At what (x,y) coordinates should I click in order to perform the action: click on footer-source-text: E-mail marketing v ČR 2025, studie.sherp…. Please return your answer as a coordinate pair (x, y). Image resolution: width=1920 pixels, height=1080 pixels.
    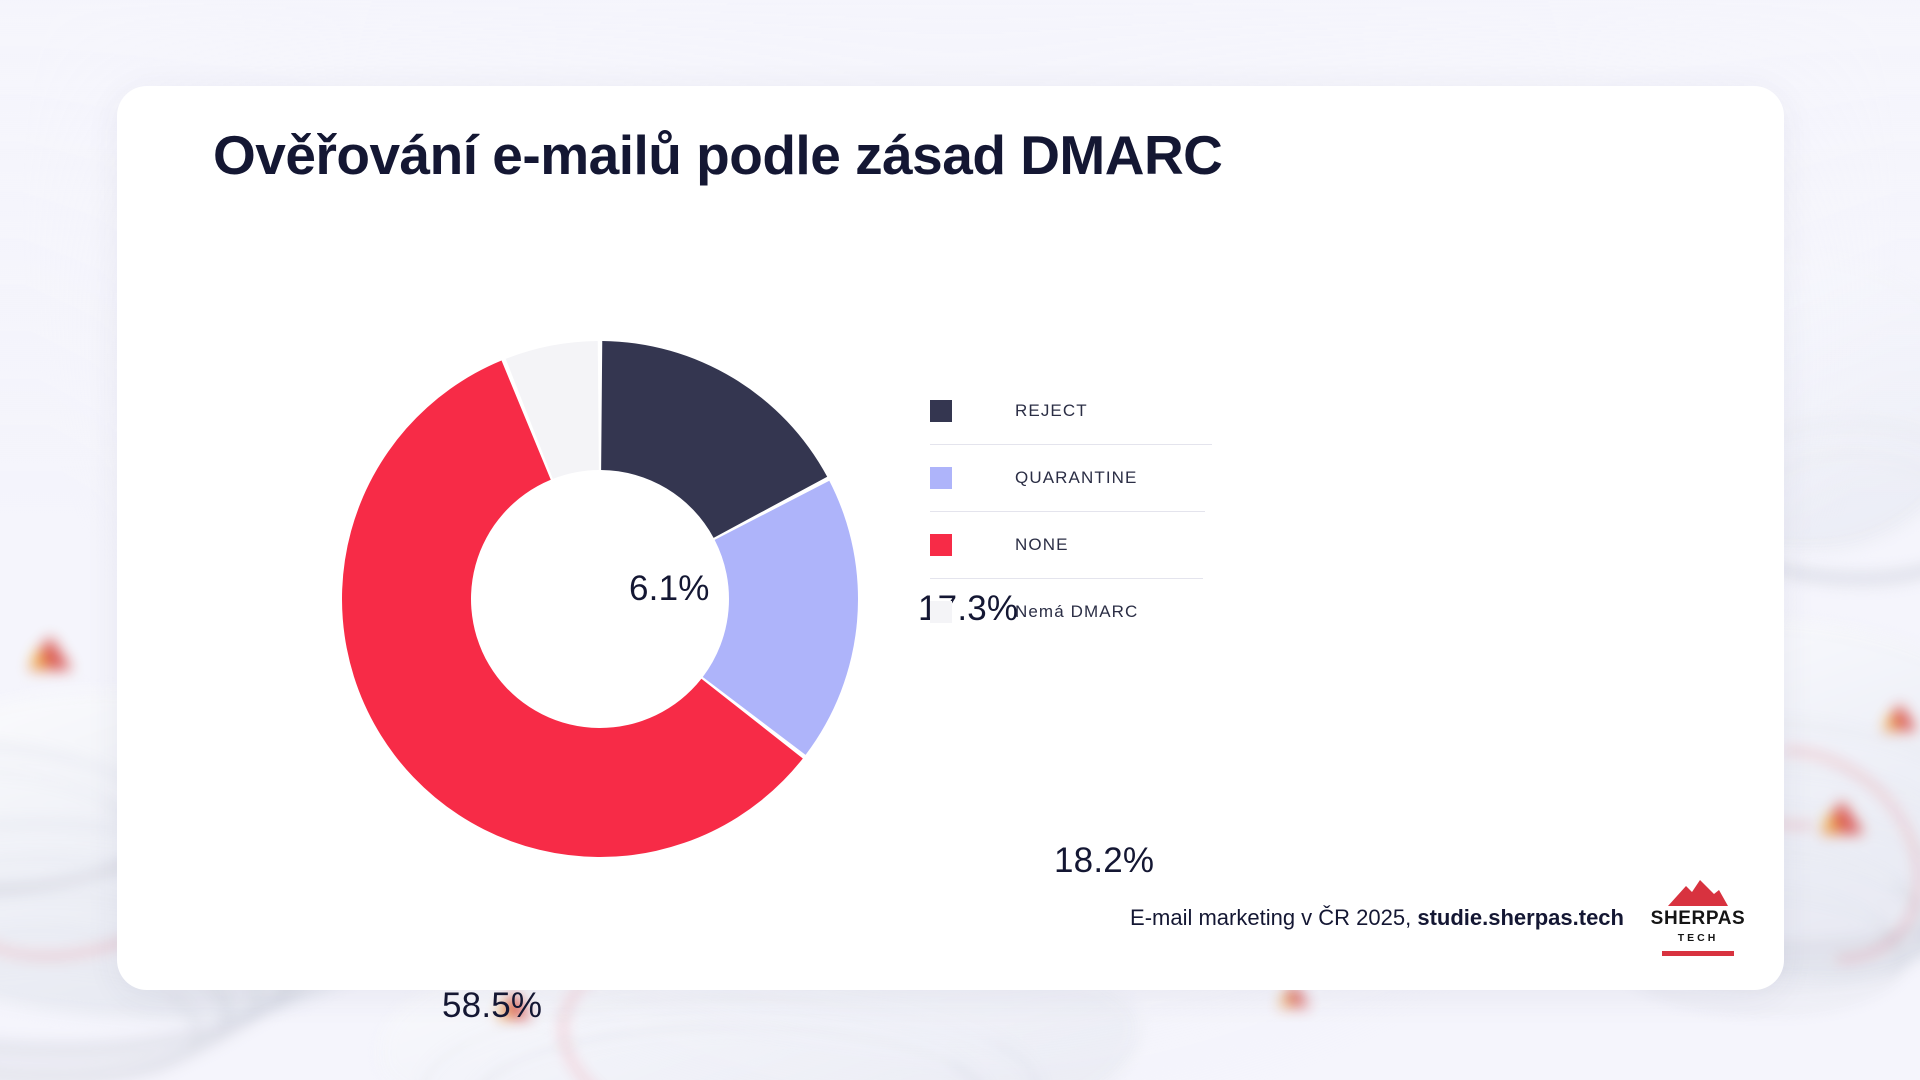
    Looking at the image, I should click on (1377, 918).